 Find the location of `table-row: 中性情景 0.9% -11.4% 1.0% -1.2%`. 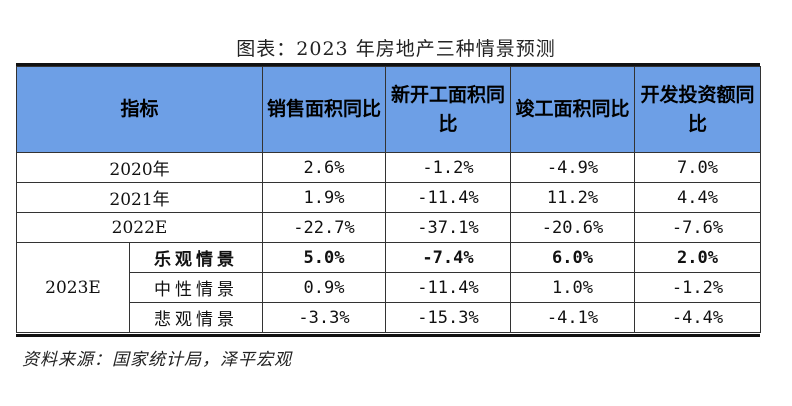

table-row: 中性情景 0.9% -11.4% 1.0% -1.2% is located at coordinates (389, 287).